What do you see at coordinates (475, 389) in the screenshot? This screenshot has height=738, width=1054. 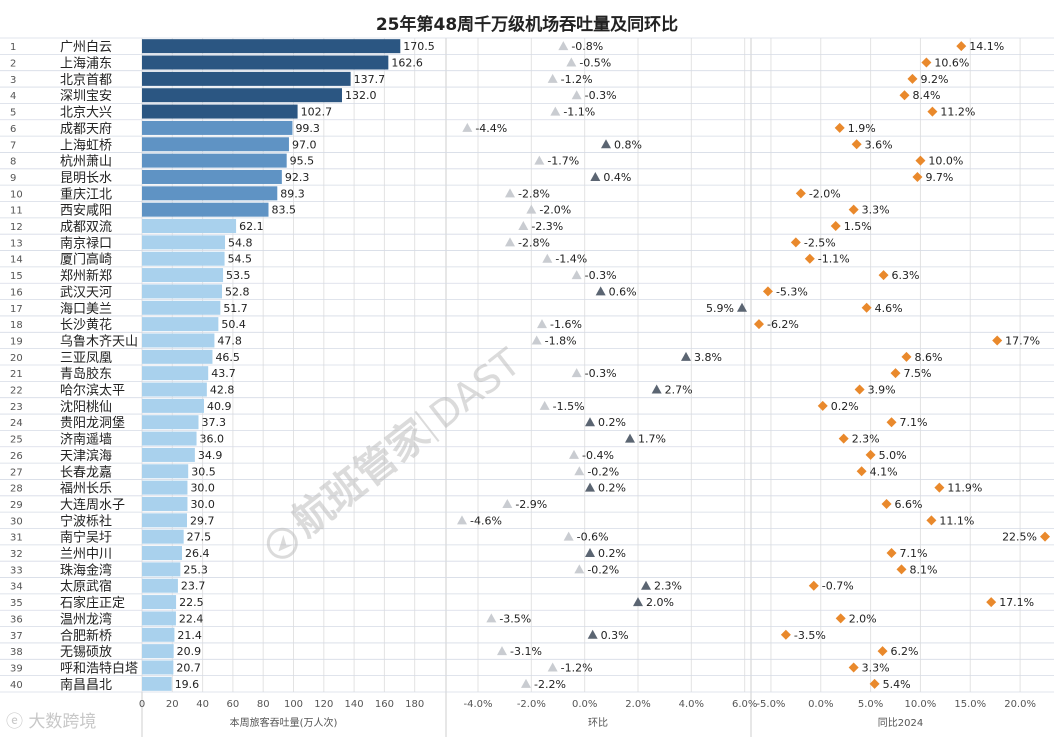 I see `watermark-code: DAST` at bounding box center [475, 389].